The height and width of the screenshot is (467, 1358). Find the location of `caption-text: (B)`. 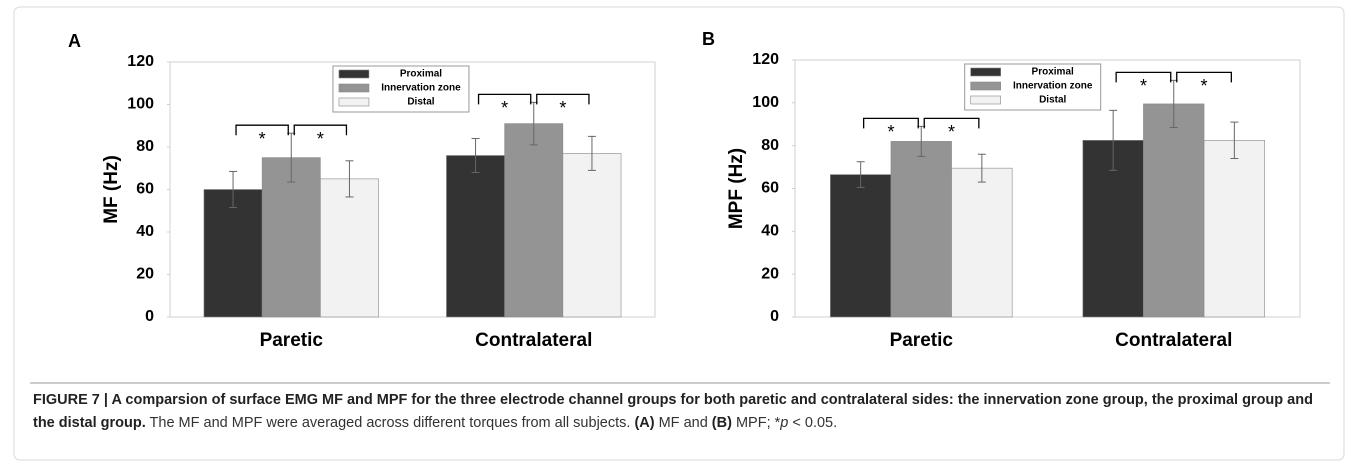

caption-text: (B) is located at coordinates (721, 423).